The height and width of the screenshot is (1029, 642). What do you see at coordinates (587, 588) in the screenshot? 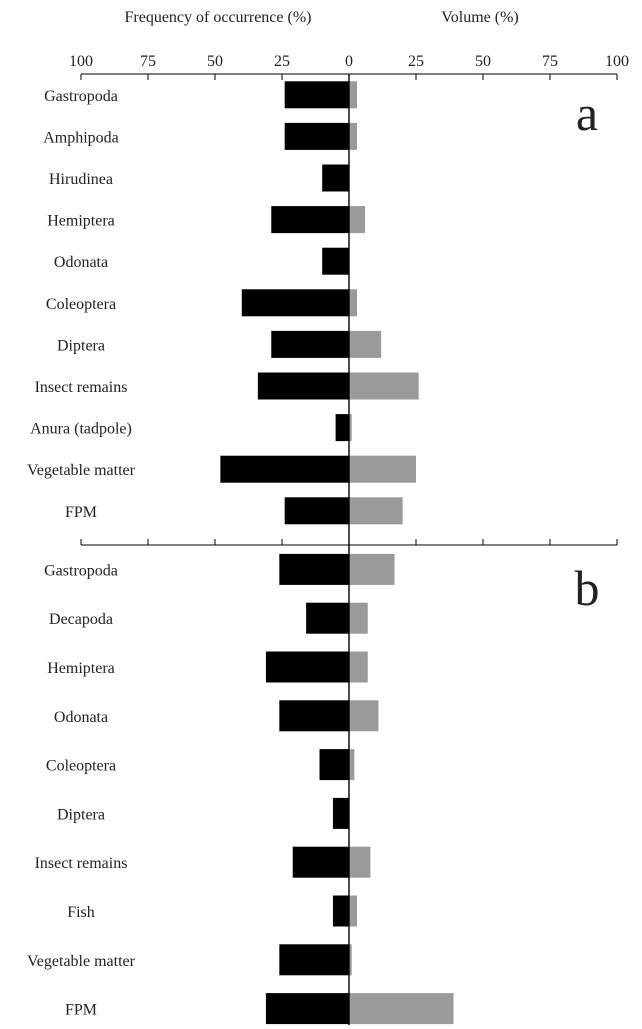
I see `panel-label: b` at bounding box center [587, 588].